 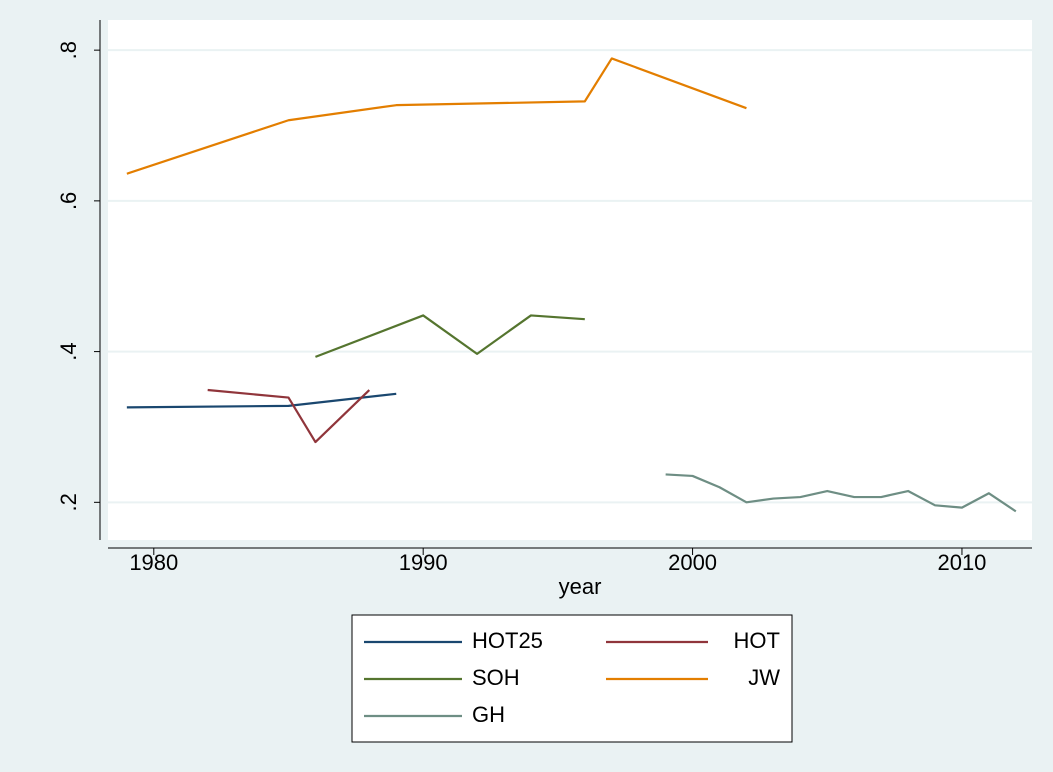 I want to click on legend-label: JW, so click(x=764, y=677).